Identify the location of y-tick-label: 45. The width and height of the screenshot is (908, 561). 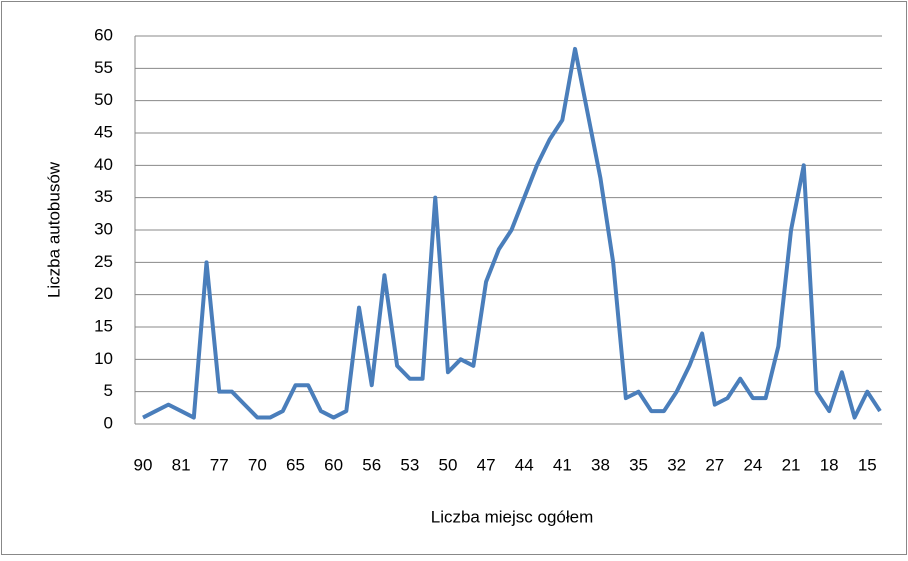
(103, 131).